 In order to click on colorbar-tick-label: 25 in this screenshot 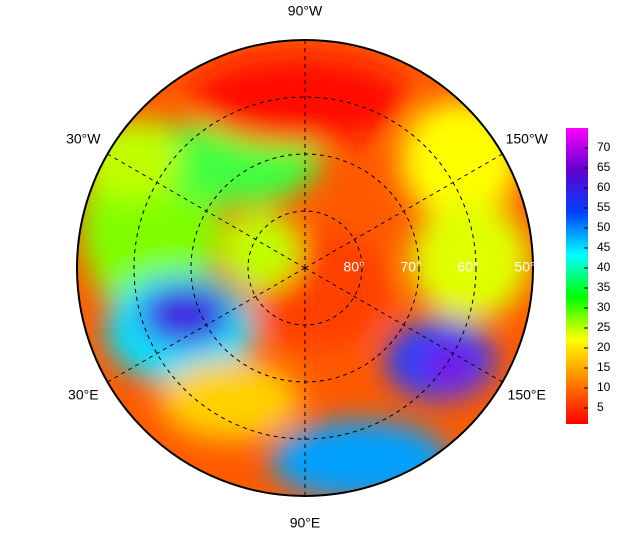, I will do `click(604, 327)`.